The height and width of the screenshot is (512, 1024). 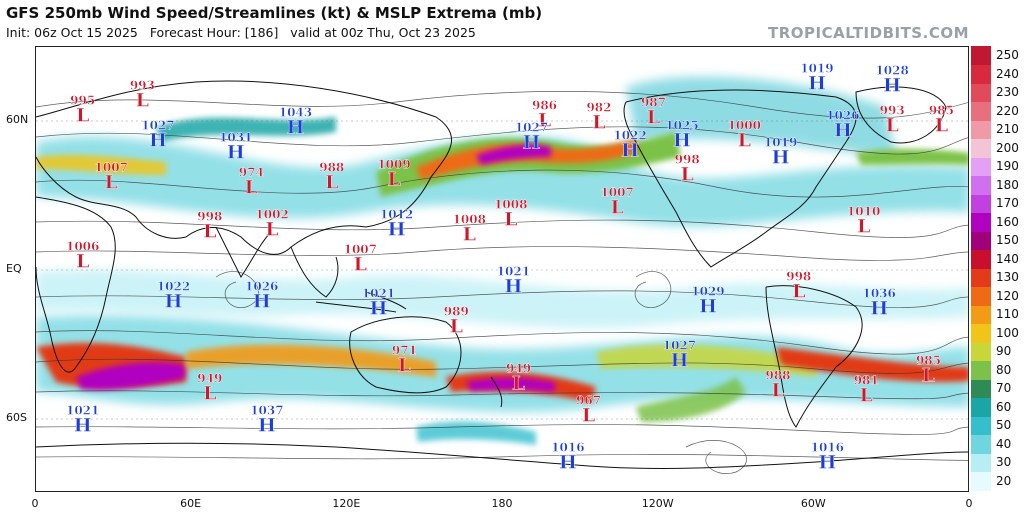 I want to click on colorbar-label: 110, so click(x=1007, y=314).